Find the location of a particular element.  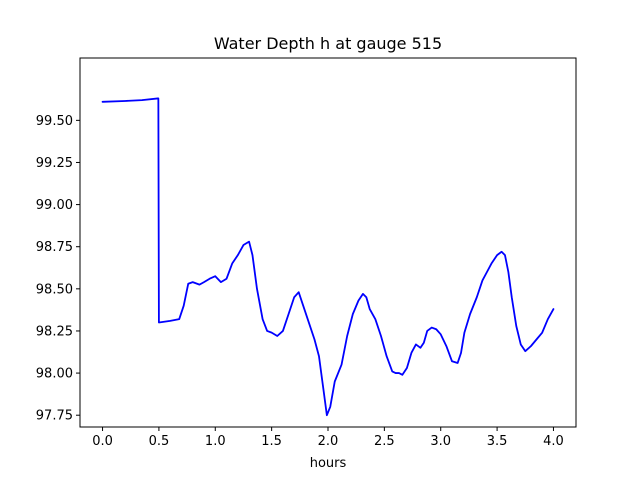

y-tick-label: 99.00 is located at coordinates (54, 205).